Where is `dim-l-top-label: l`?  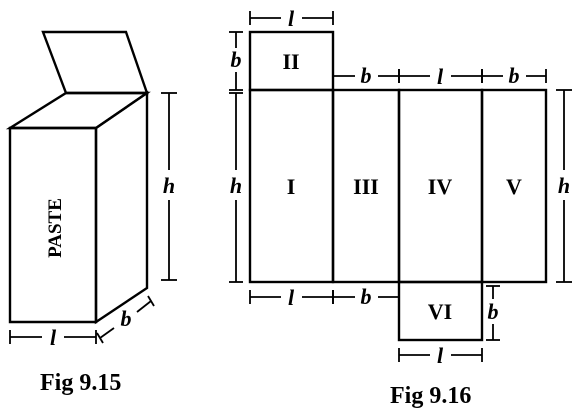 dim-l-top-label: l is located at coordinates (291, 18).